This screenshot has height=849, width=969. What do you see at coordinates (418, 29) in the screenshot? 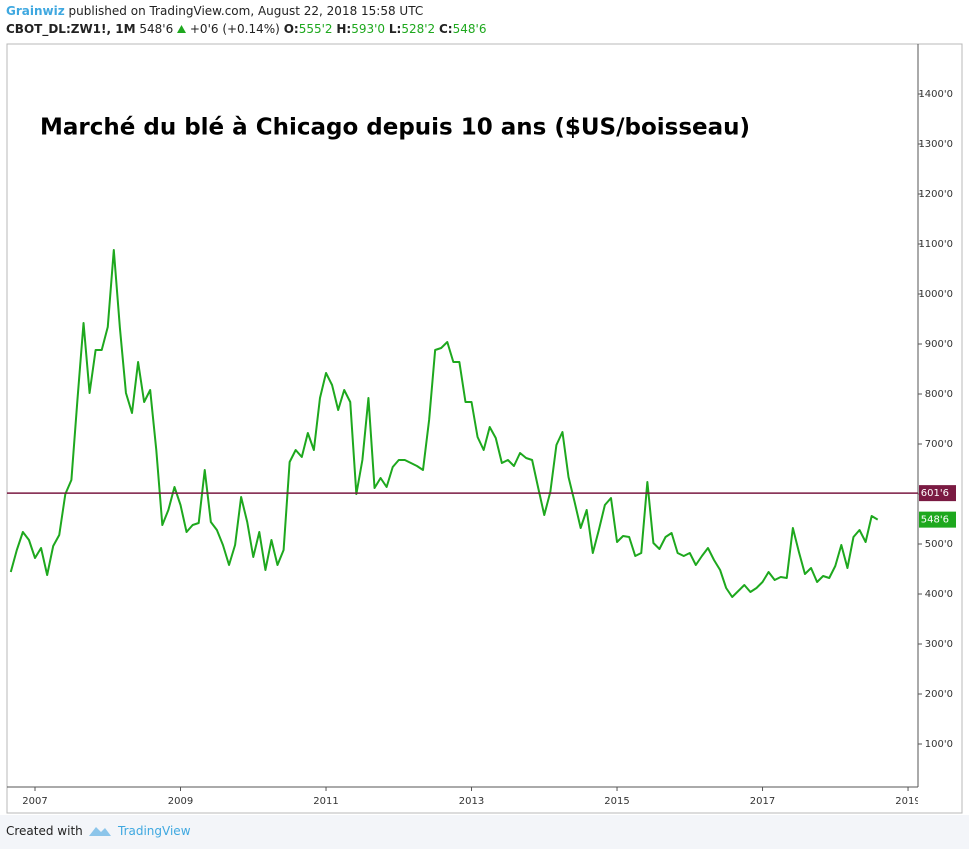
I see `low: 528'2` at bounding box center [418, 29].